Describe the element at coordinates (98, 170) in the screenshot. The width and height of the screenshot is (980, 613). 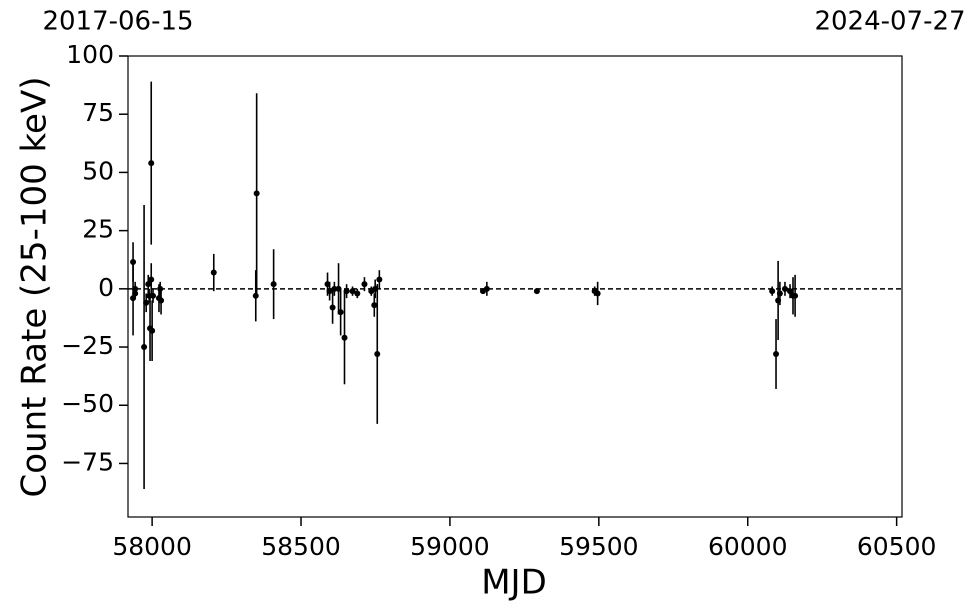
I see `y-tick-label: 50` at that location.